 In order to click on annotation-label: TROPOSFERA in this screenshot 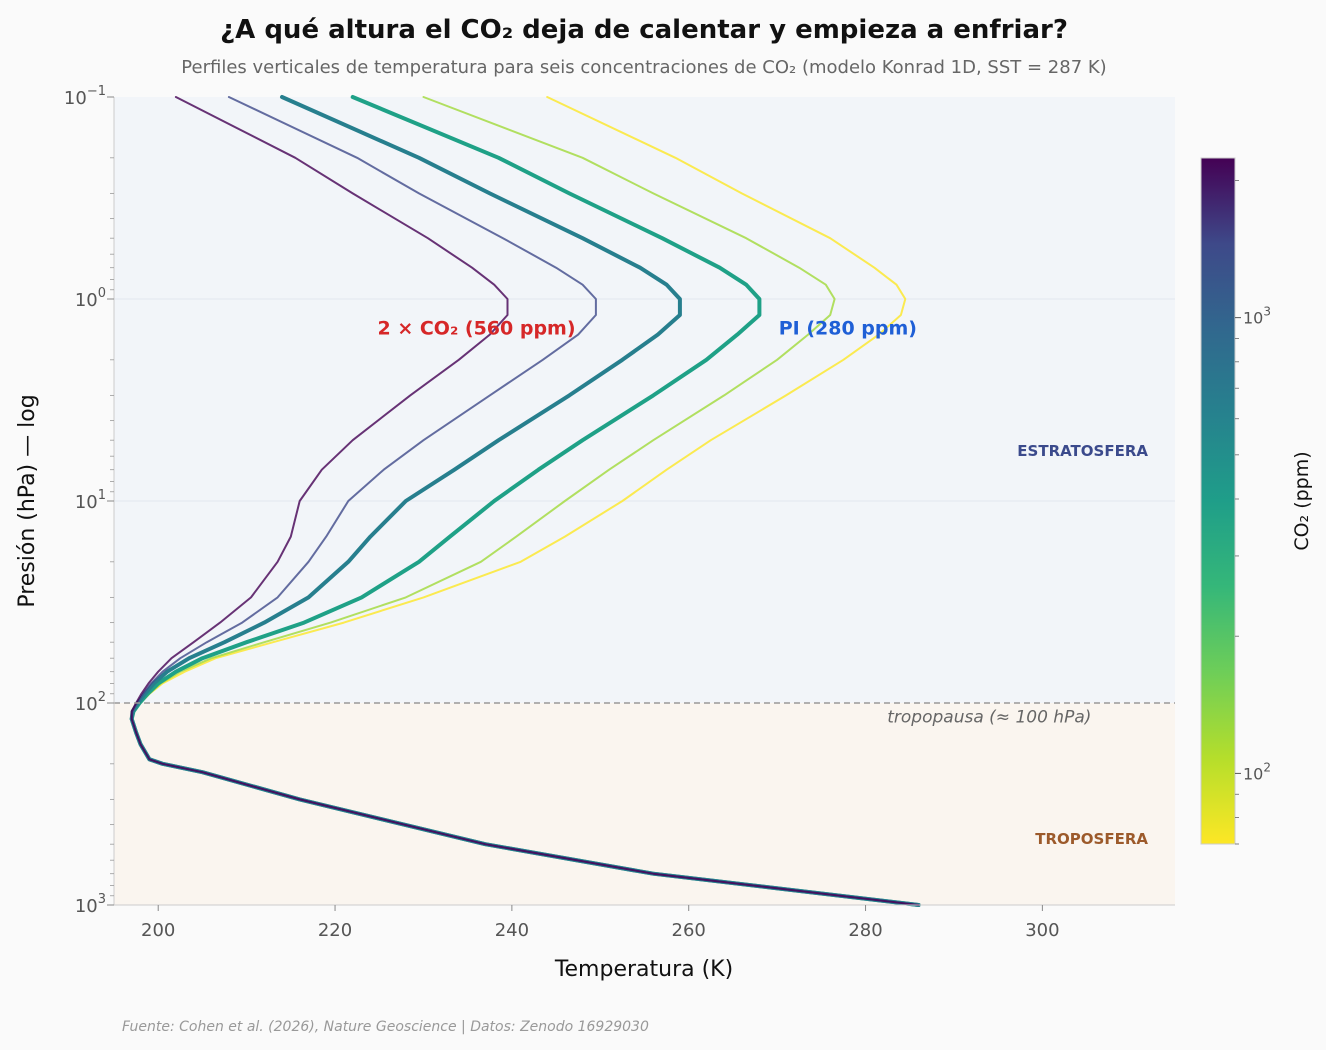, I will do `click(1091, 839)`.